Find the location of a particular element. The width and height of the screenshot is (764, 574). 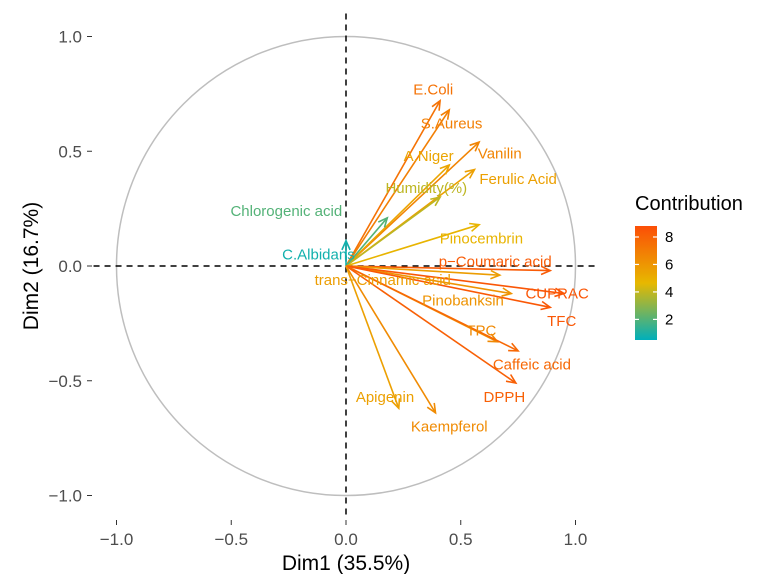

arrow-cuprac is located at coordinates (455, 281).